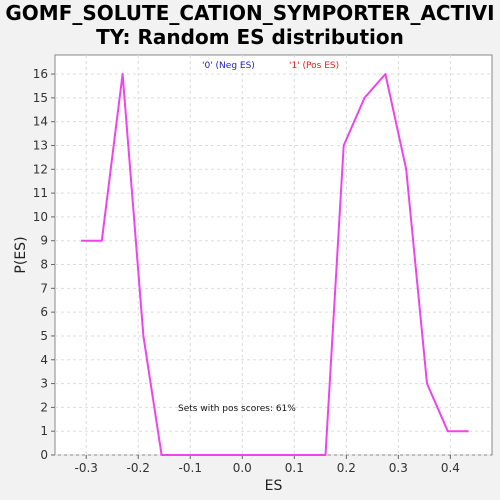 The image size is (500, 500). Describe the element at coordinates (44, 265) in the screenshot. I see `y-tick-label: 8` at that location.